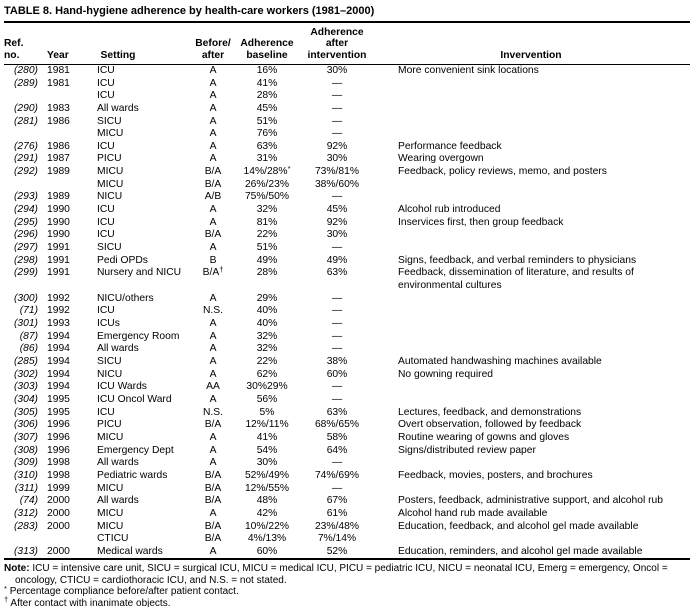 The width and height of the screenshot is (694, 607). What do you see at coordinates (108, 324) in the screenshot?
I see `cell-setting: ICUs` at bounding box center [108, 324].